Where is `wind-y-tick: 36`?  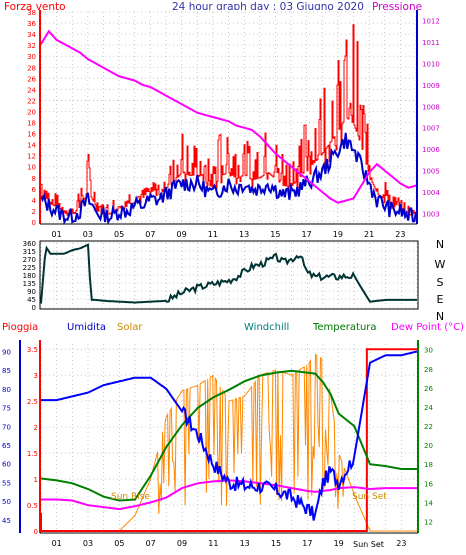 wind-y-tick: 36 is located at coordinates (31, 24).